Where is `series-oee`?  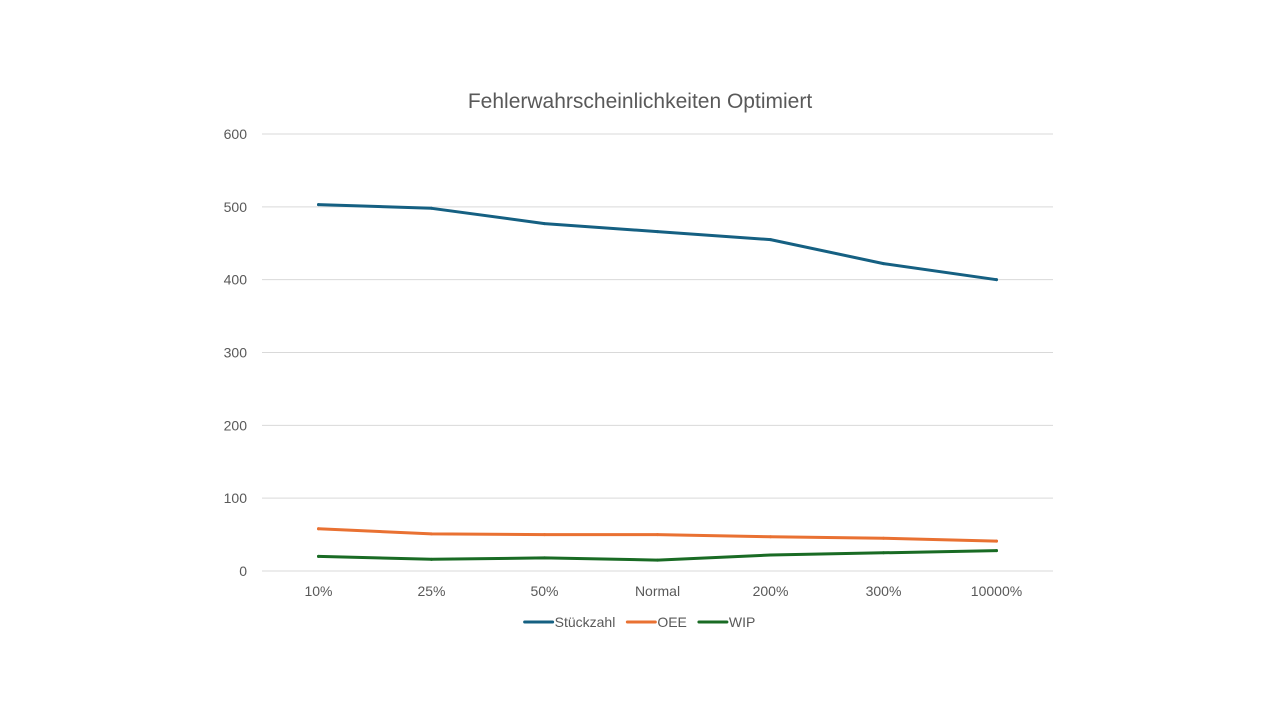
series-oee is located at coordinates (657, 535).